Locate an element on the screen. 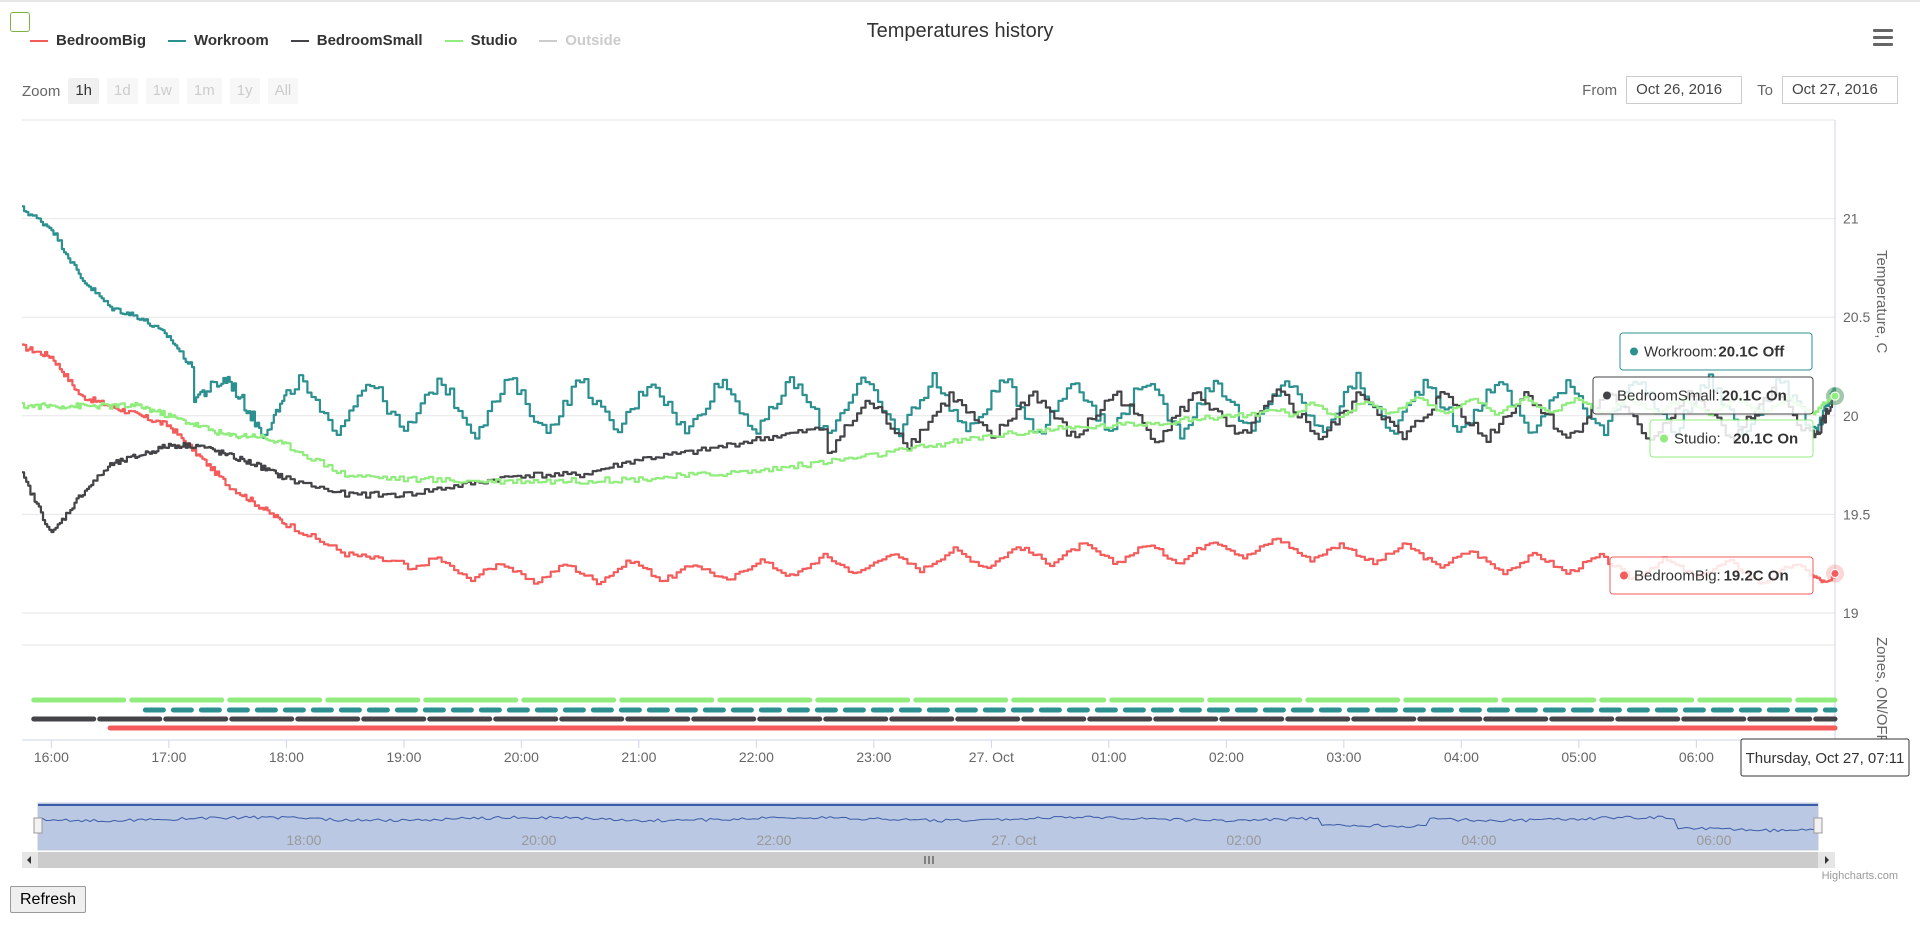  x-tick-label: 16:00 is located at coordinates (51, 757).